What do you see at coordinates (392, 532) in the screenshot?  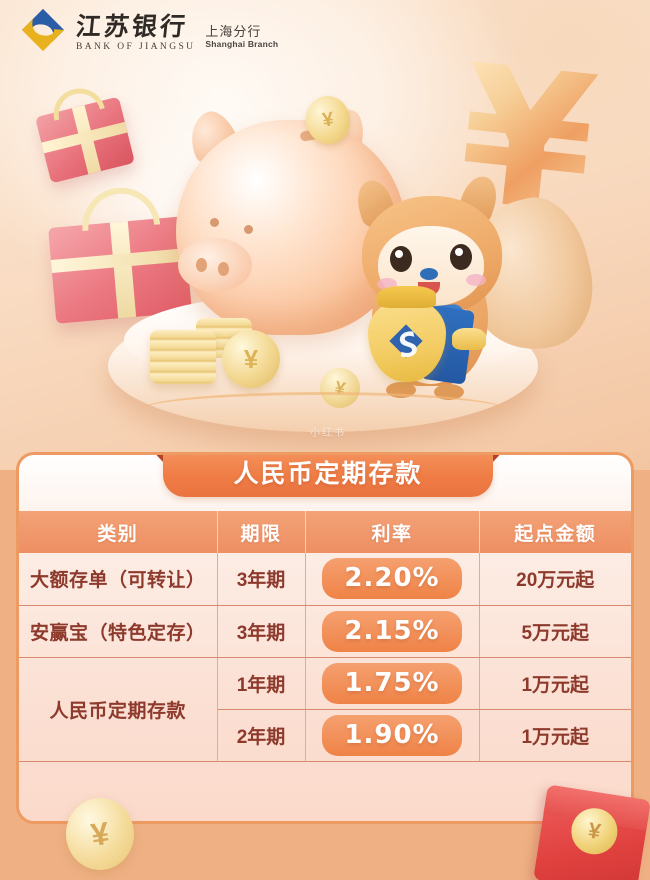 I see `column-header-rate: 利率` at bounding box center [392, 532].